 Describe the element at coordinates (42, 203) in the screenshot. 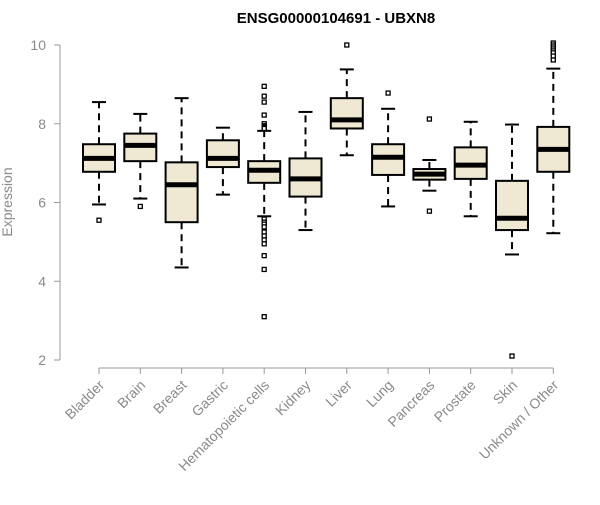

I see `y-tick-label: 6` at that location.